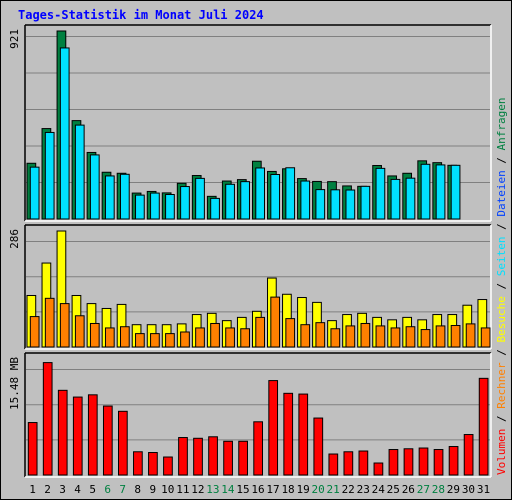 The image size is (512, 500). What do you see at coordinates (197, 489) in the screenshot?
I see `x-tick-label: 12` at bounding box center [197, 489].